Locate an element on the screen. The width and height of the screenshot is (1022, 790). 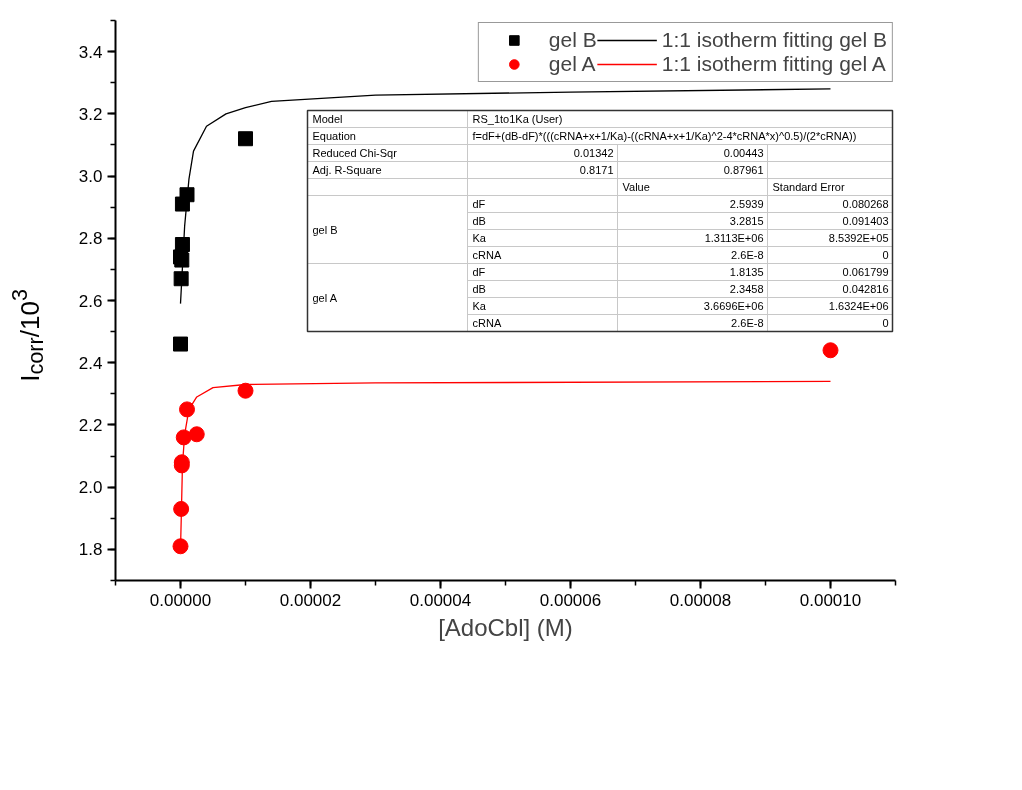
annotation: 0.091403 is located at coordinates (865, 221).